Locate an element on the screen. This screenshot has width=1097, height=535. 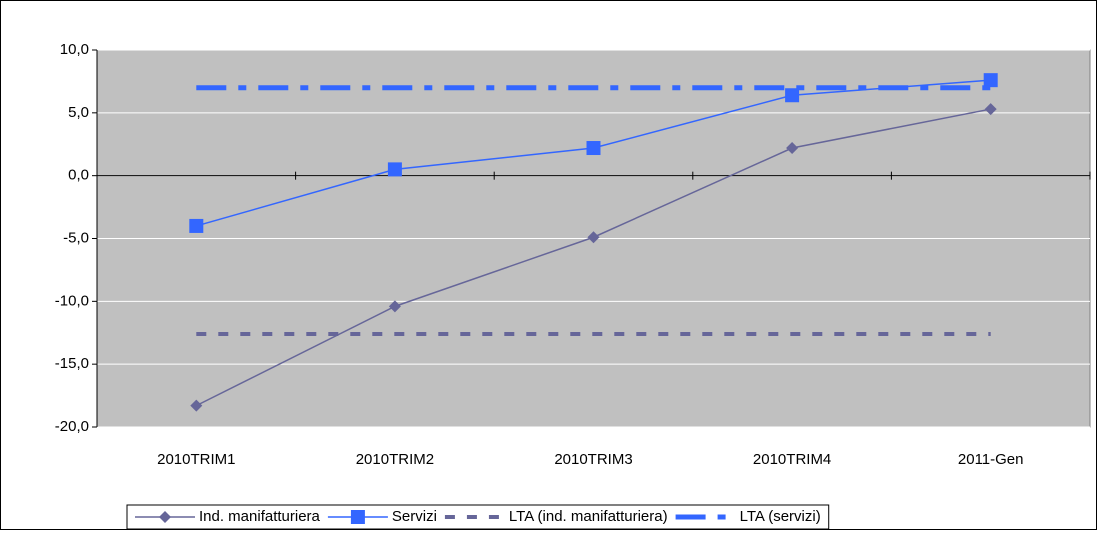
x-tick-label: 2010TRIM3 is located at coordinates (593, 459).